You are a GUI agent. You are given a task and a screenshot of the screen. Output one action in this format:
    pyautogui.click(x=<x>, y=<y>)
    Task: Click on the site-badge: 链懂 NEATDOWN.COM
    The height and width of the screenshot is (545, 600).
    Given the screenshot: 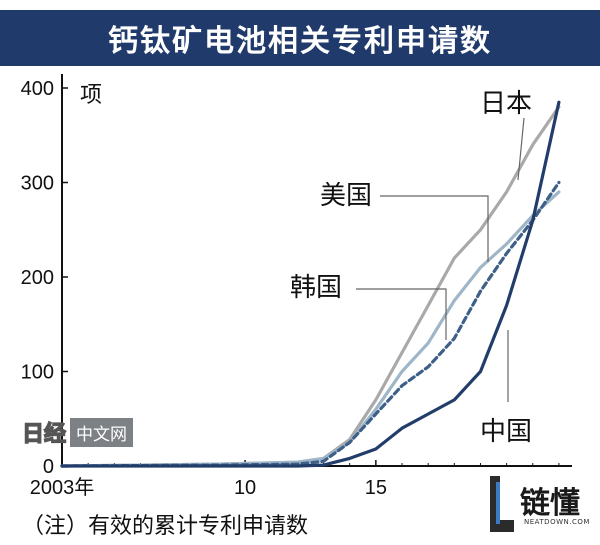 What is the action you would take?
    pyautogui.click(x=542, y=504)
    